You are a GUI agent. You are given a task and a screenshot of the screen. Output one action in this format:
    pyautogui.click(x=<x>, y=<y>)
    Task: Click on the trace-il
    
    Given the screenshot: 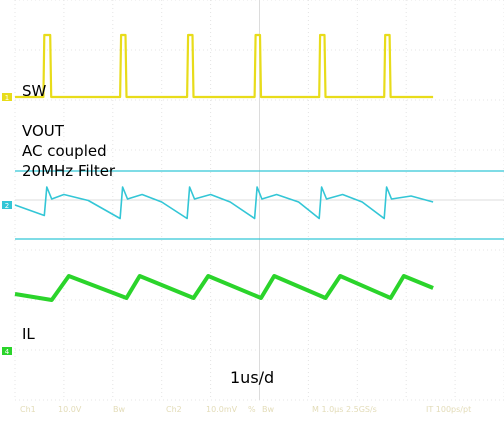 What is the action you would take?
    pyautogui.click(x=224, y=288)
    